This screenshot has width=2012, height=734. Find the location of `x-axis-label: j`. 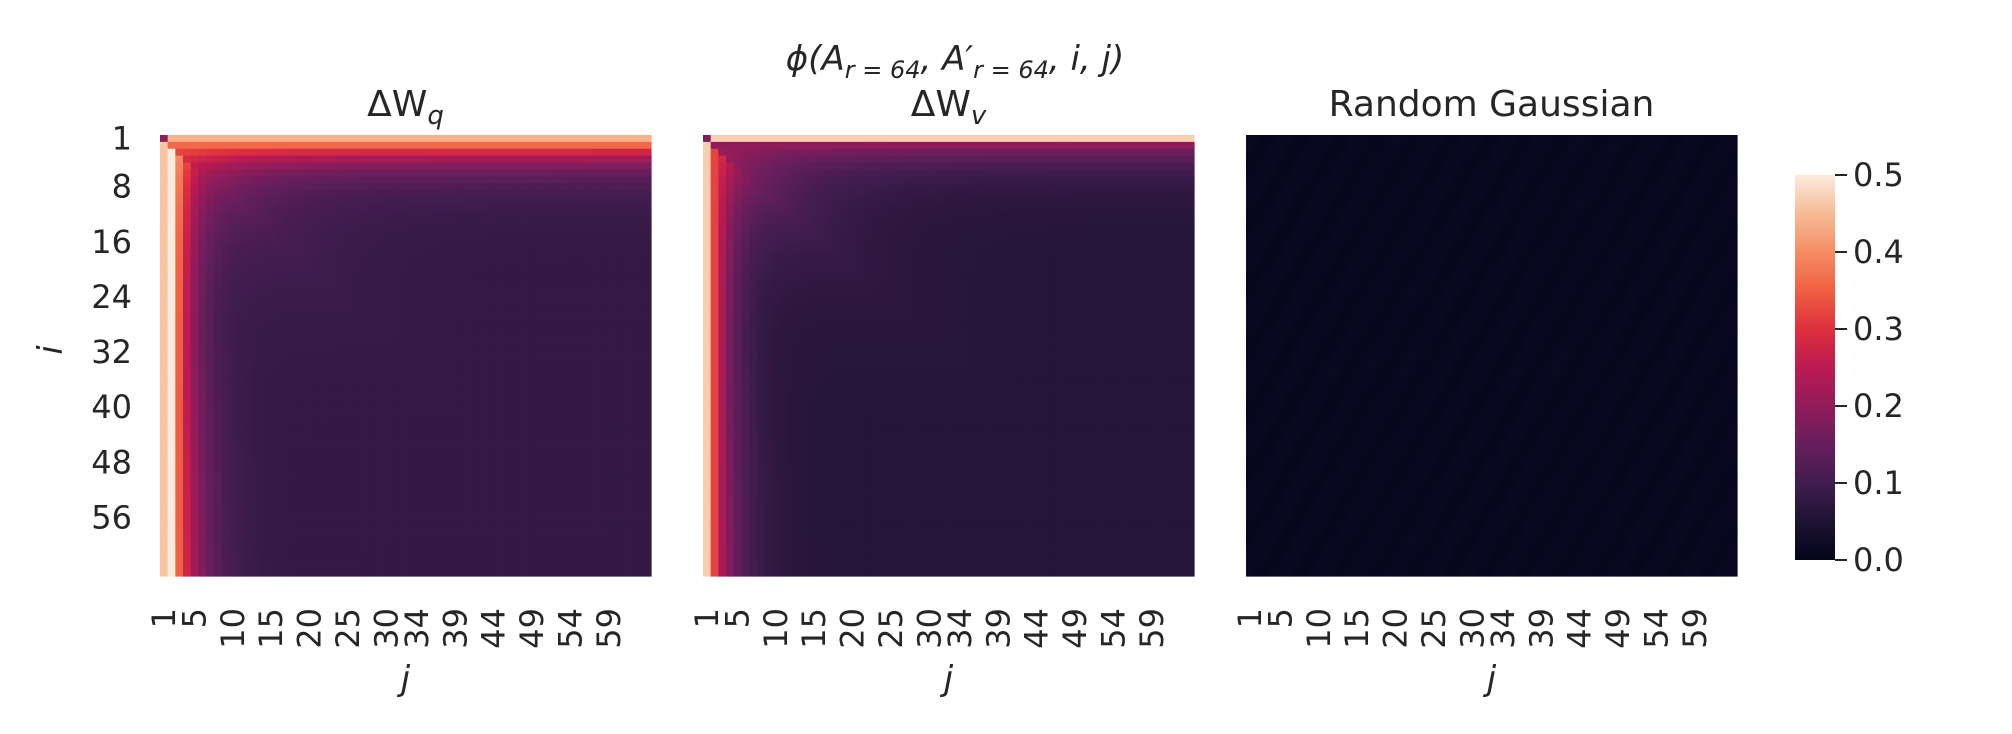

x-axis-label: j is located at coordinates (404, 679).